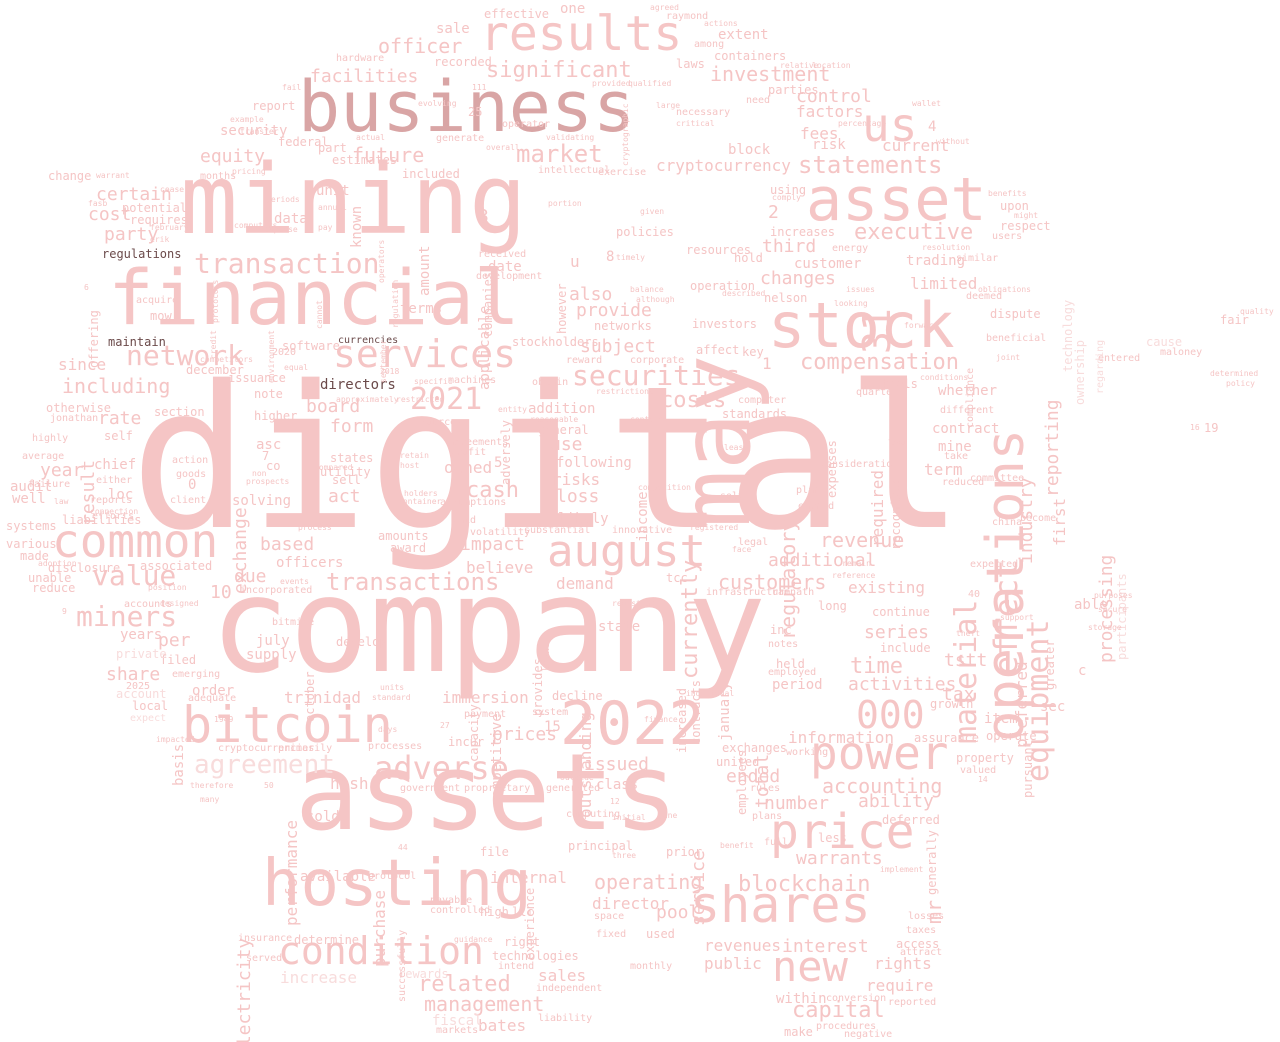 The image size is (1280, 1042). I want to click on word-cryptocurrency: cryptocurrency, so click(723, 165).